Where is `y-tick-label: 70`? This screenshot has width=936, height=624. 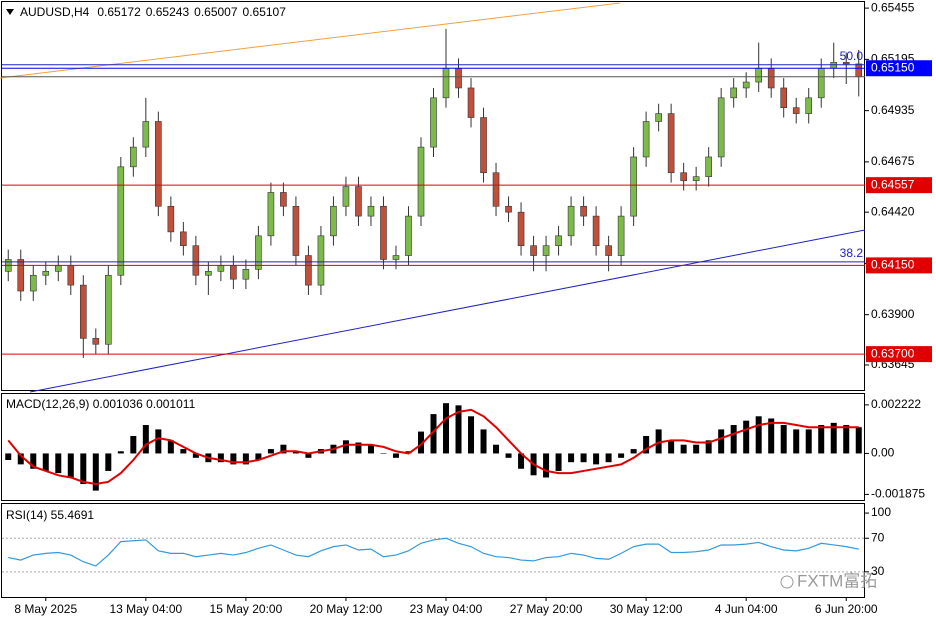 y-tick-label: 70 is located at coordinates (878, 537).